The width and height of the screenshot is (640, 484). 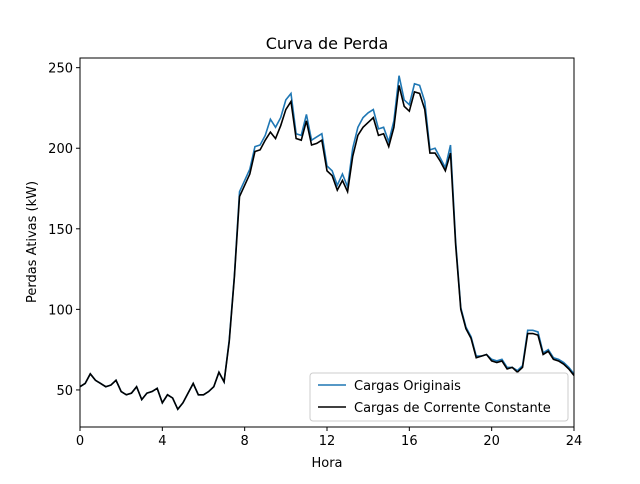 I want to click on y-tick-label: 250, so click(x=60, y=69).